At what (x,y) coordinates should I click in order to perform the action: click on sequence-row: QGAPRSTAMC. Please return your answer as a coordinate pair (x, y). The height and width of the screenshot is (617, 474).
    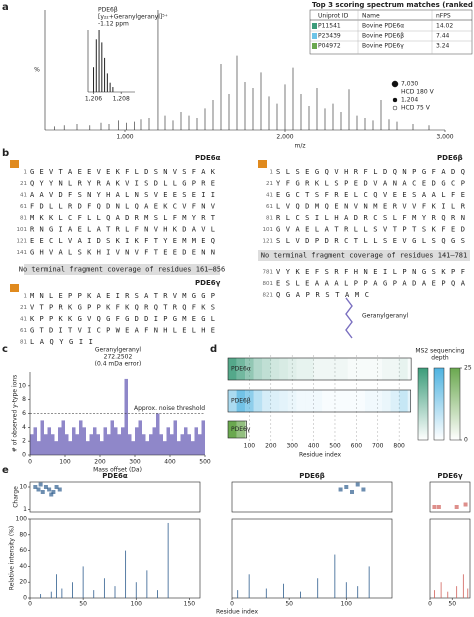
    Looking at the image, I should click on (322, 295).